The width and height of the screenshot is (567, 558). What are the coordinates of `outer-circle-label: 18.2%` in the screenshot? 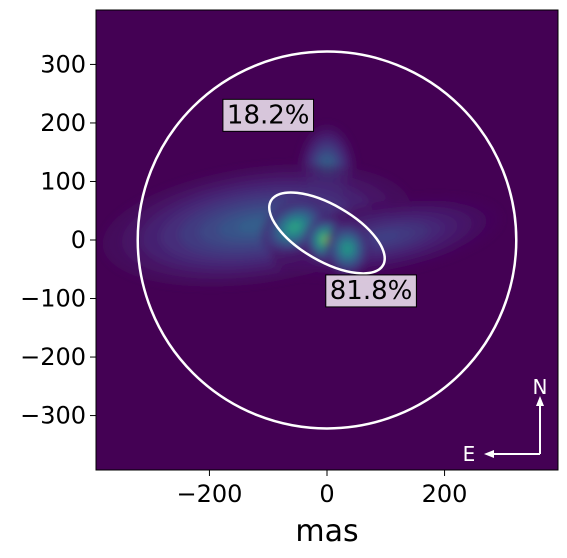 It's located at (268, 115).